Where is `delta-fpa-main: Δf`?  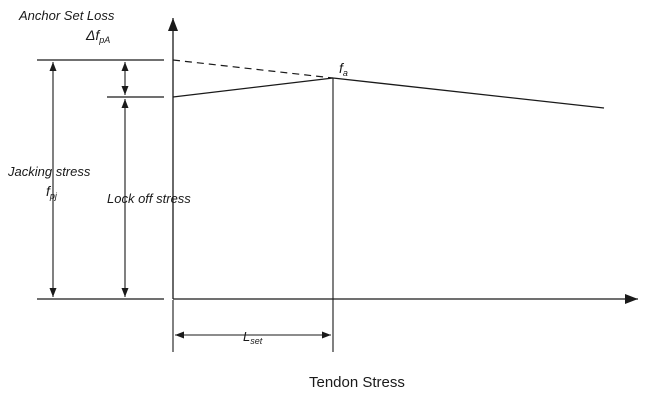 delta-fpa-main: Δf is located at coordinates (93, 35).